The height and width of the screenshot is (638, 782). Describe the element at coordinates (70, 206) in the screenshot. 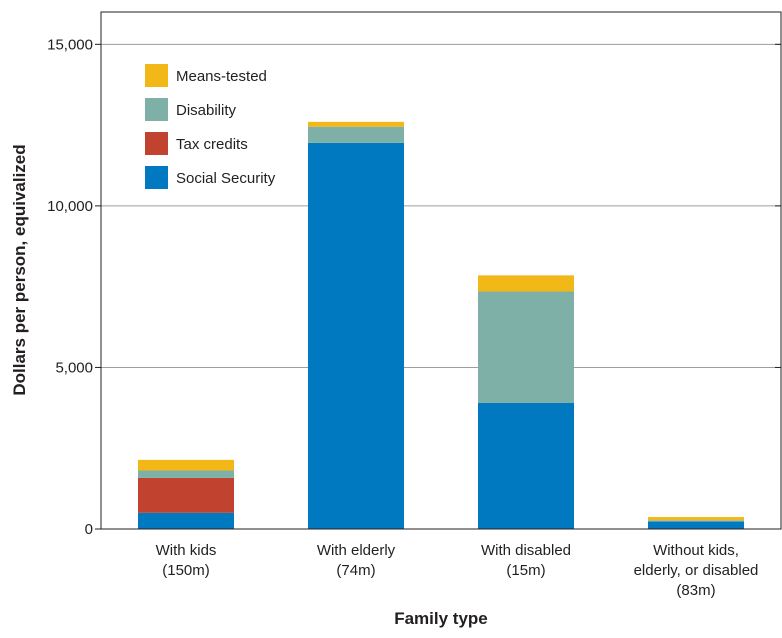

I see `y-tick-label: 10,000` at that location.